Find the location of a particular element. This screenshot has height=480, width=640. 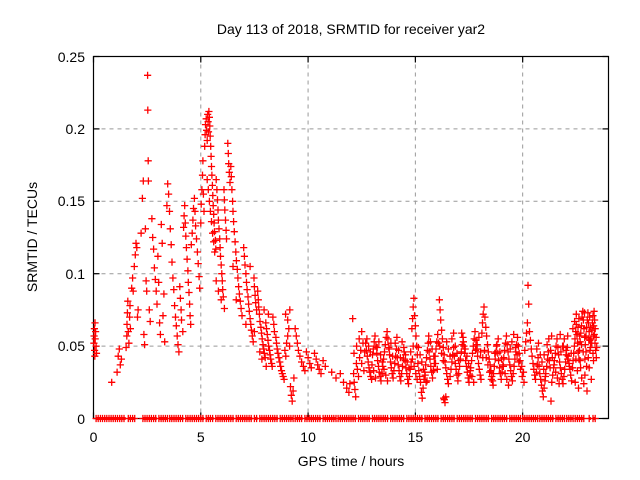

y-tick-label: 0 is located at coordinates (81, 418).